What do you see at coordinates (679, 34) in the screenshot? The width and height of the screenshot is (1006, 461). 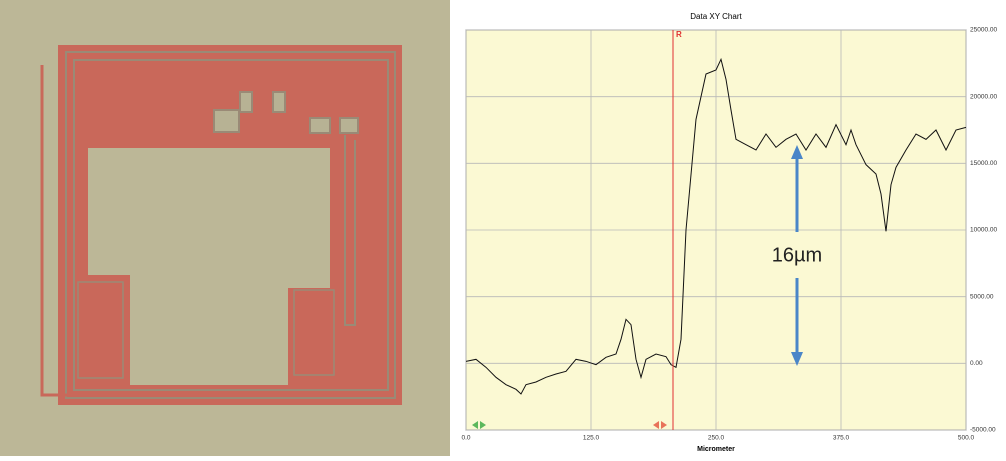 I see `cursor-label: R` at bounding box center [679, 34].